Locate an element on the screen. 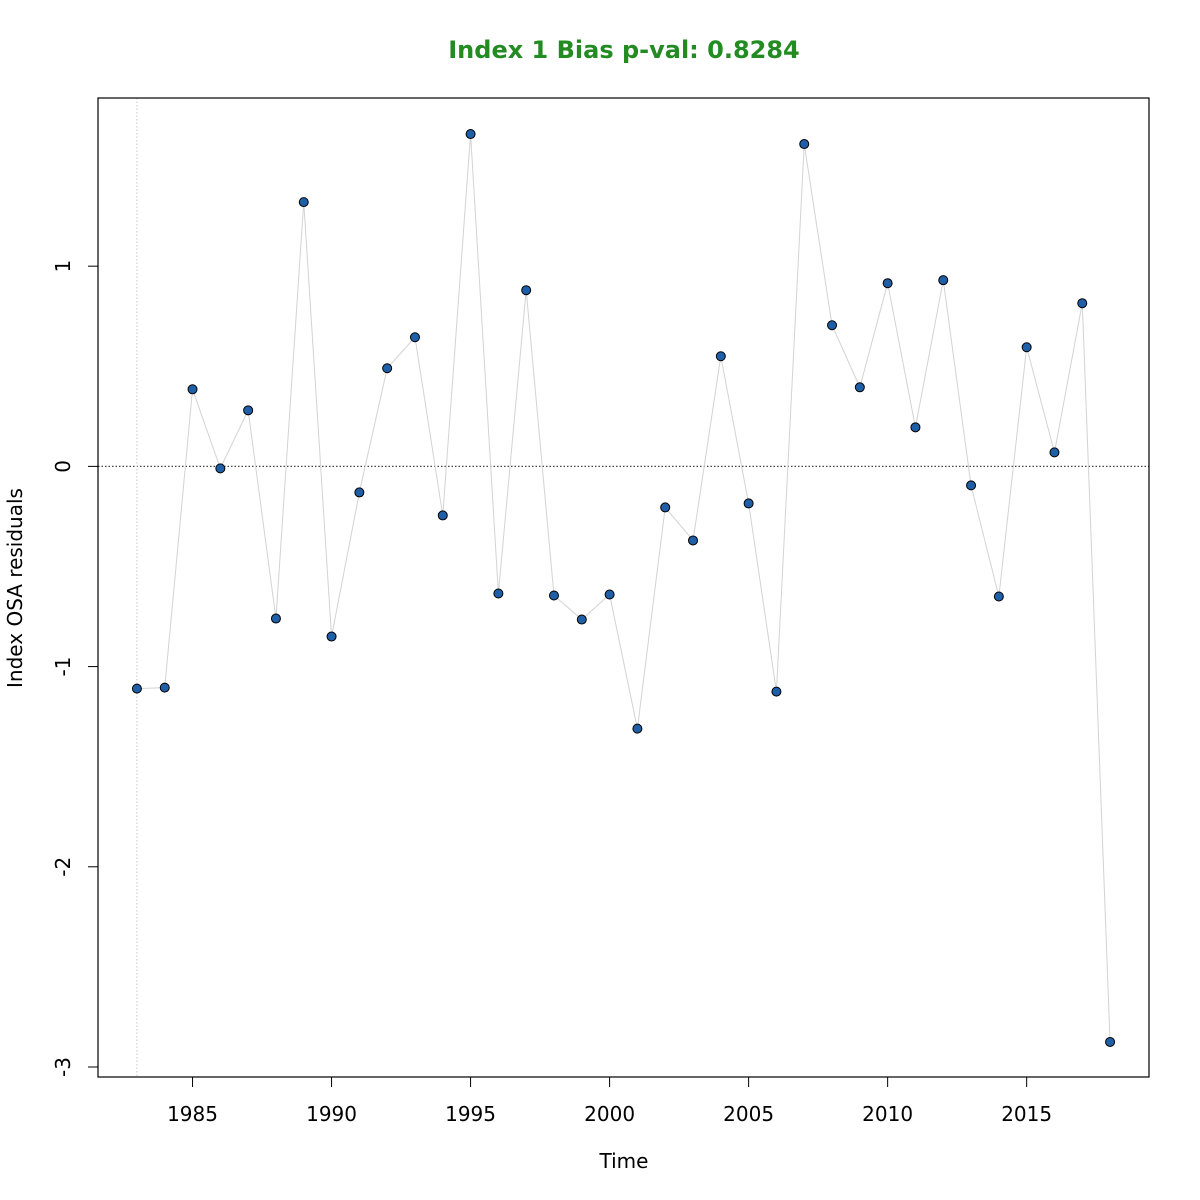  x-tick-label: 1990 is located at coordinates (331, 1114).